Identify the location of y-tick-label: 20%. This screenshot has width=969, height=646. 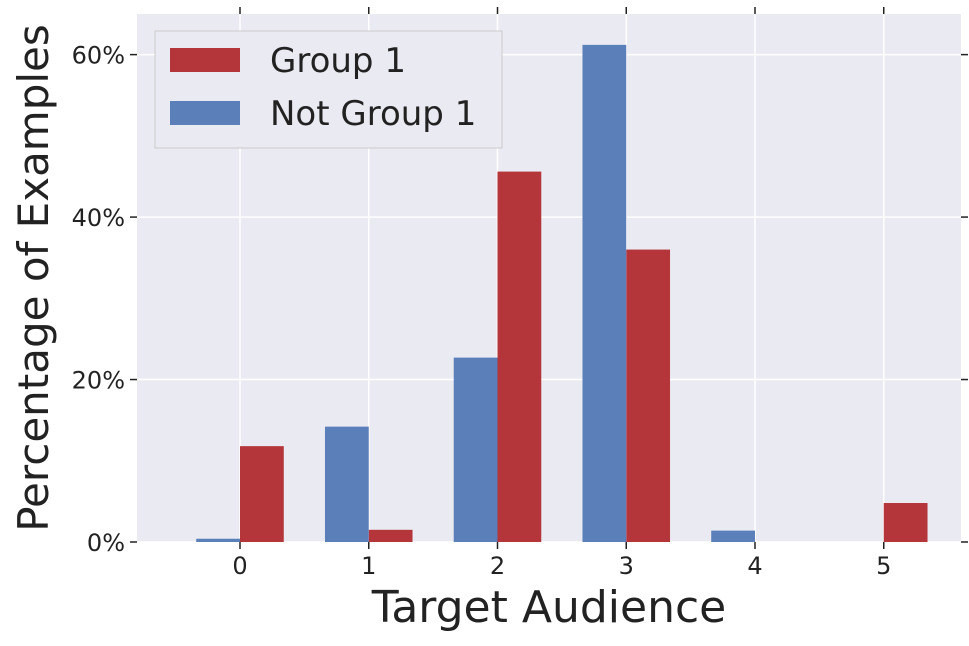
(98, 381).